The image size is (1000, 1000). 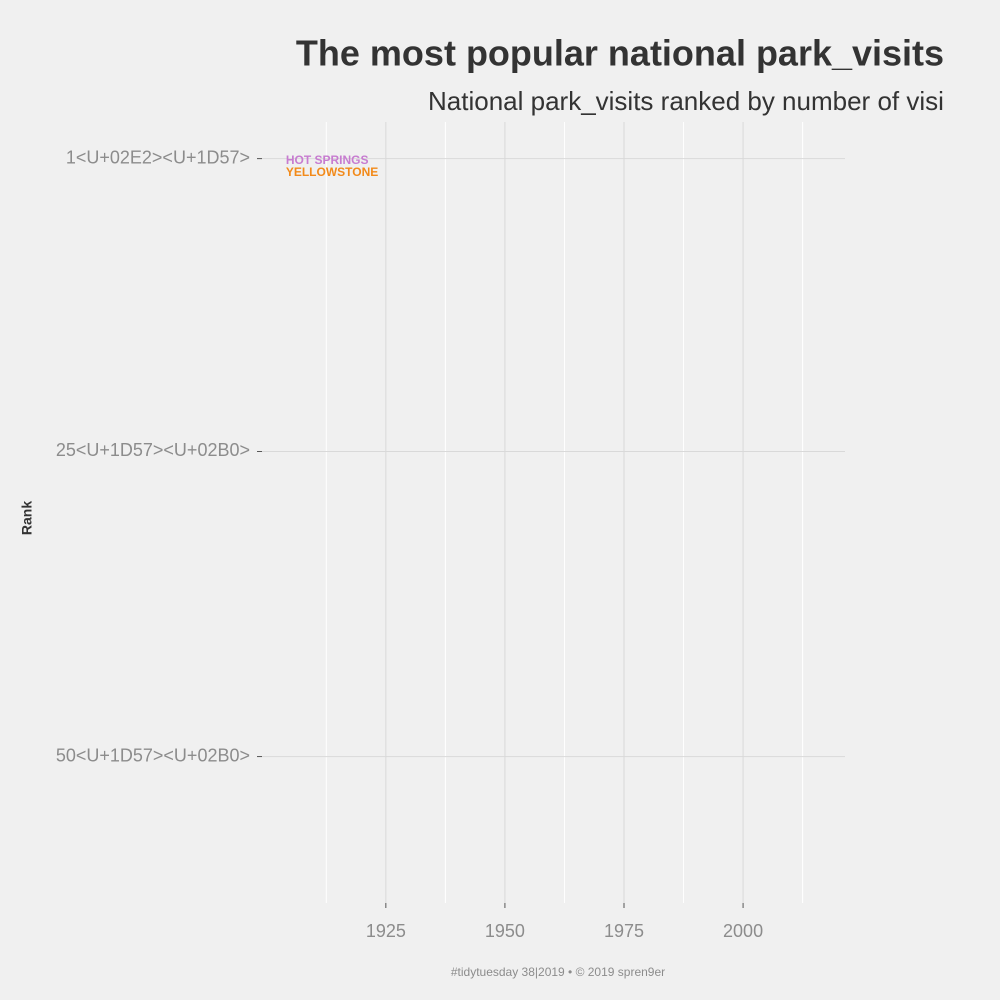 What do you see at coordinates (327, 160) in the screenshot?
I see `park-label: HOT SPRINGS` at bounding box center [327, 160].